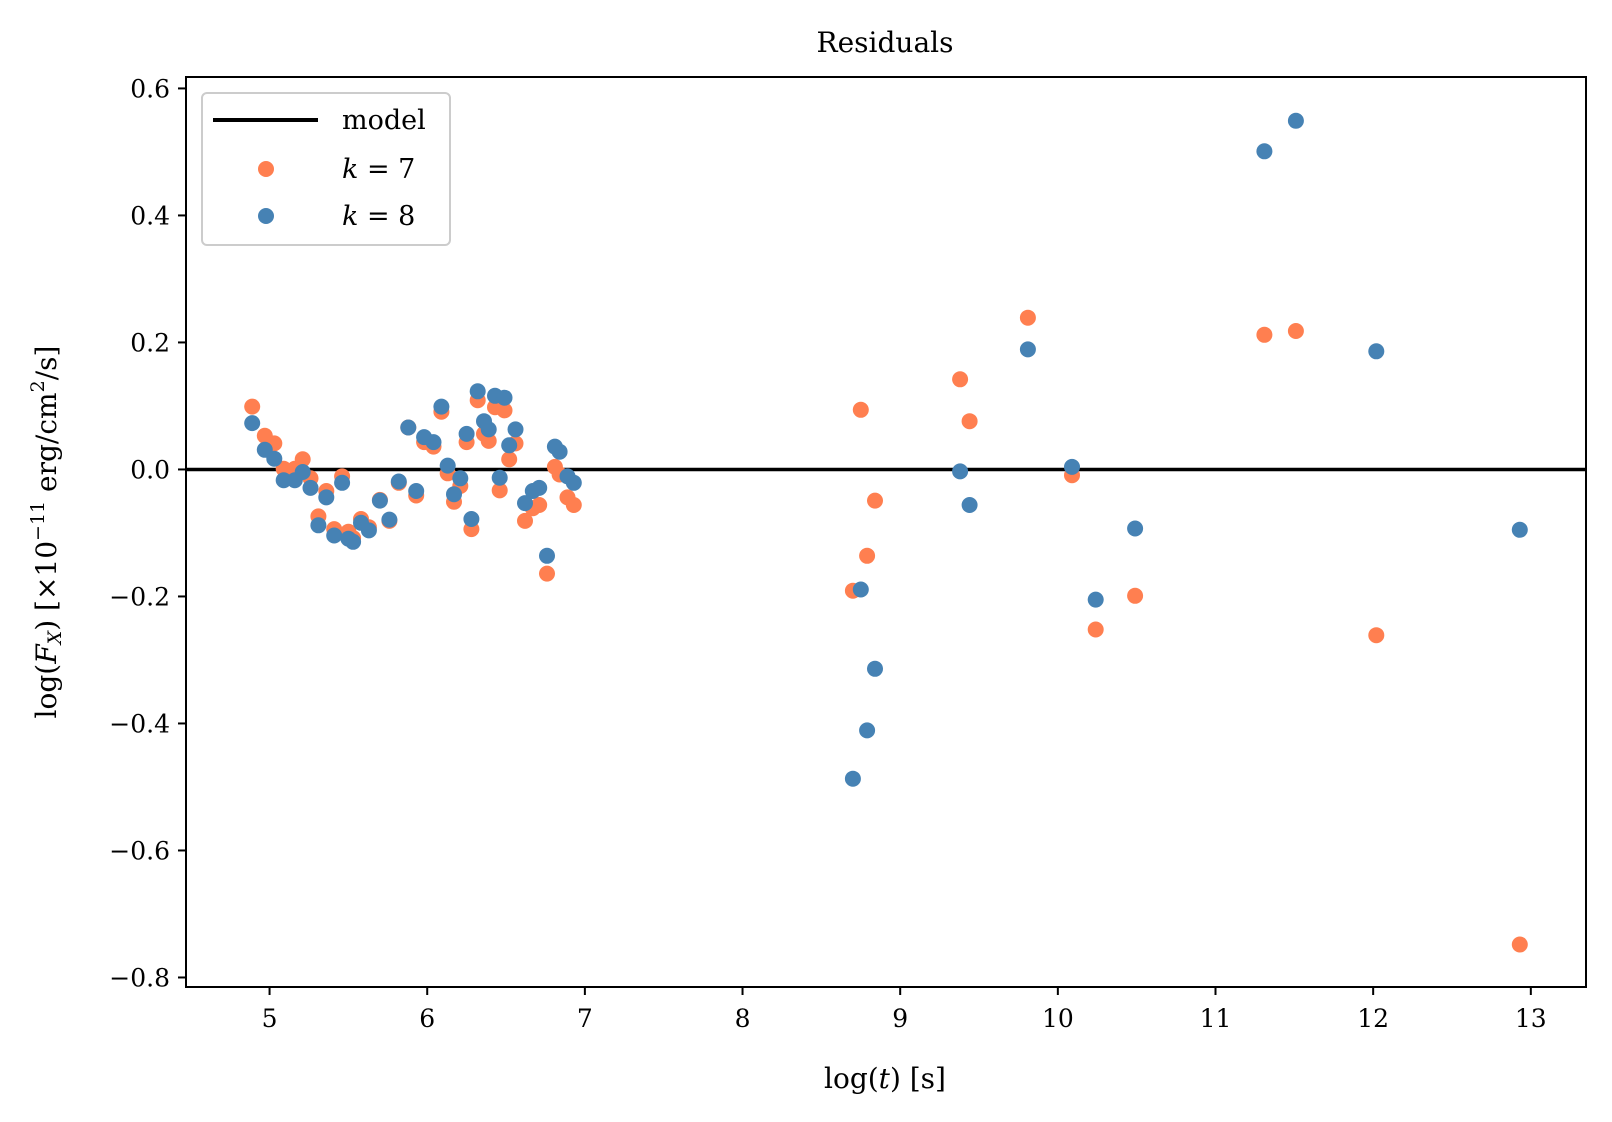 Image resolution: width=1612 pixels, height=1122 pixels. Describe the element at coordinates (585, 1018) in the screenshot. I see `x-tick-label: 7` at that location.